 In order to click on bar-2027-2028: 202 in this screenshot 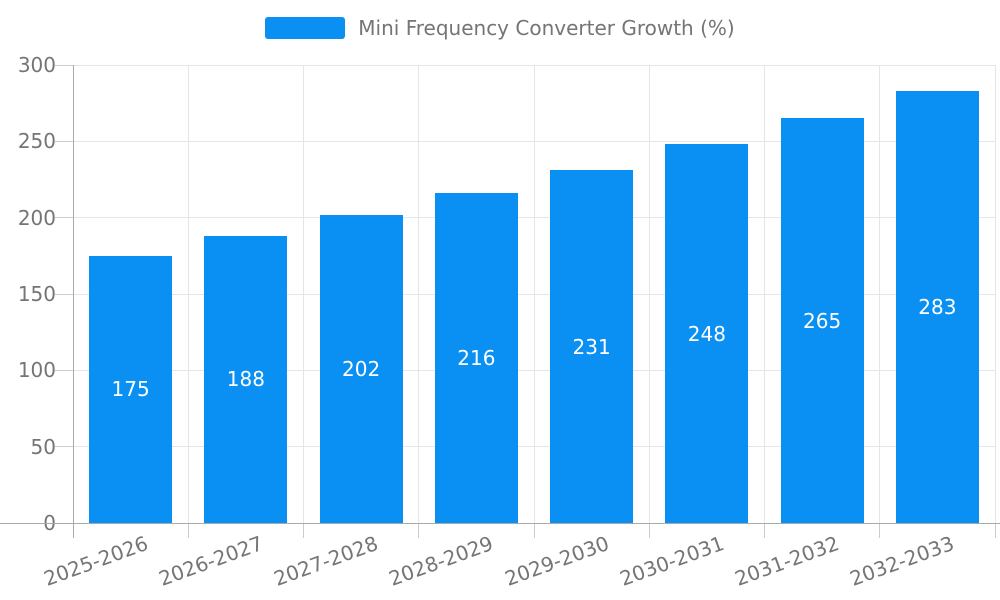, I will do `click(361, 368)`.